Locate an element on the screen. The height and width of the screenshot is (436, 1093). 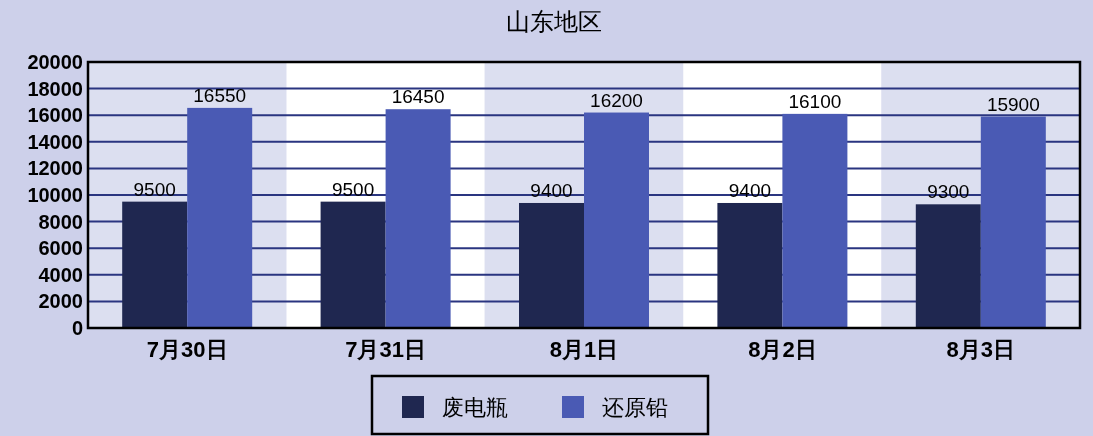
data-label: 16550 is located at coordinates (220, 95).